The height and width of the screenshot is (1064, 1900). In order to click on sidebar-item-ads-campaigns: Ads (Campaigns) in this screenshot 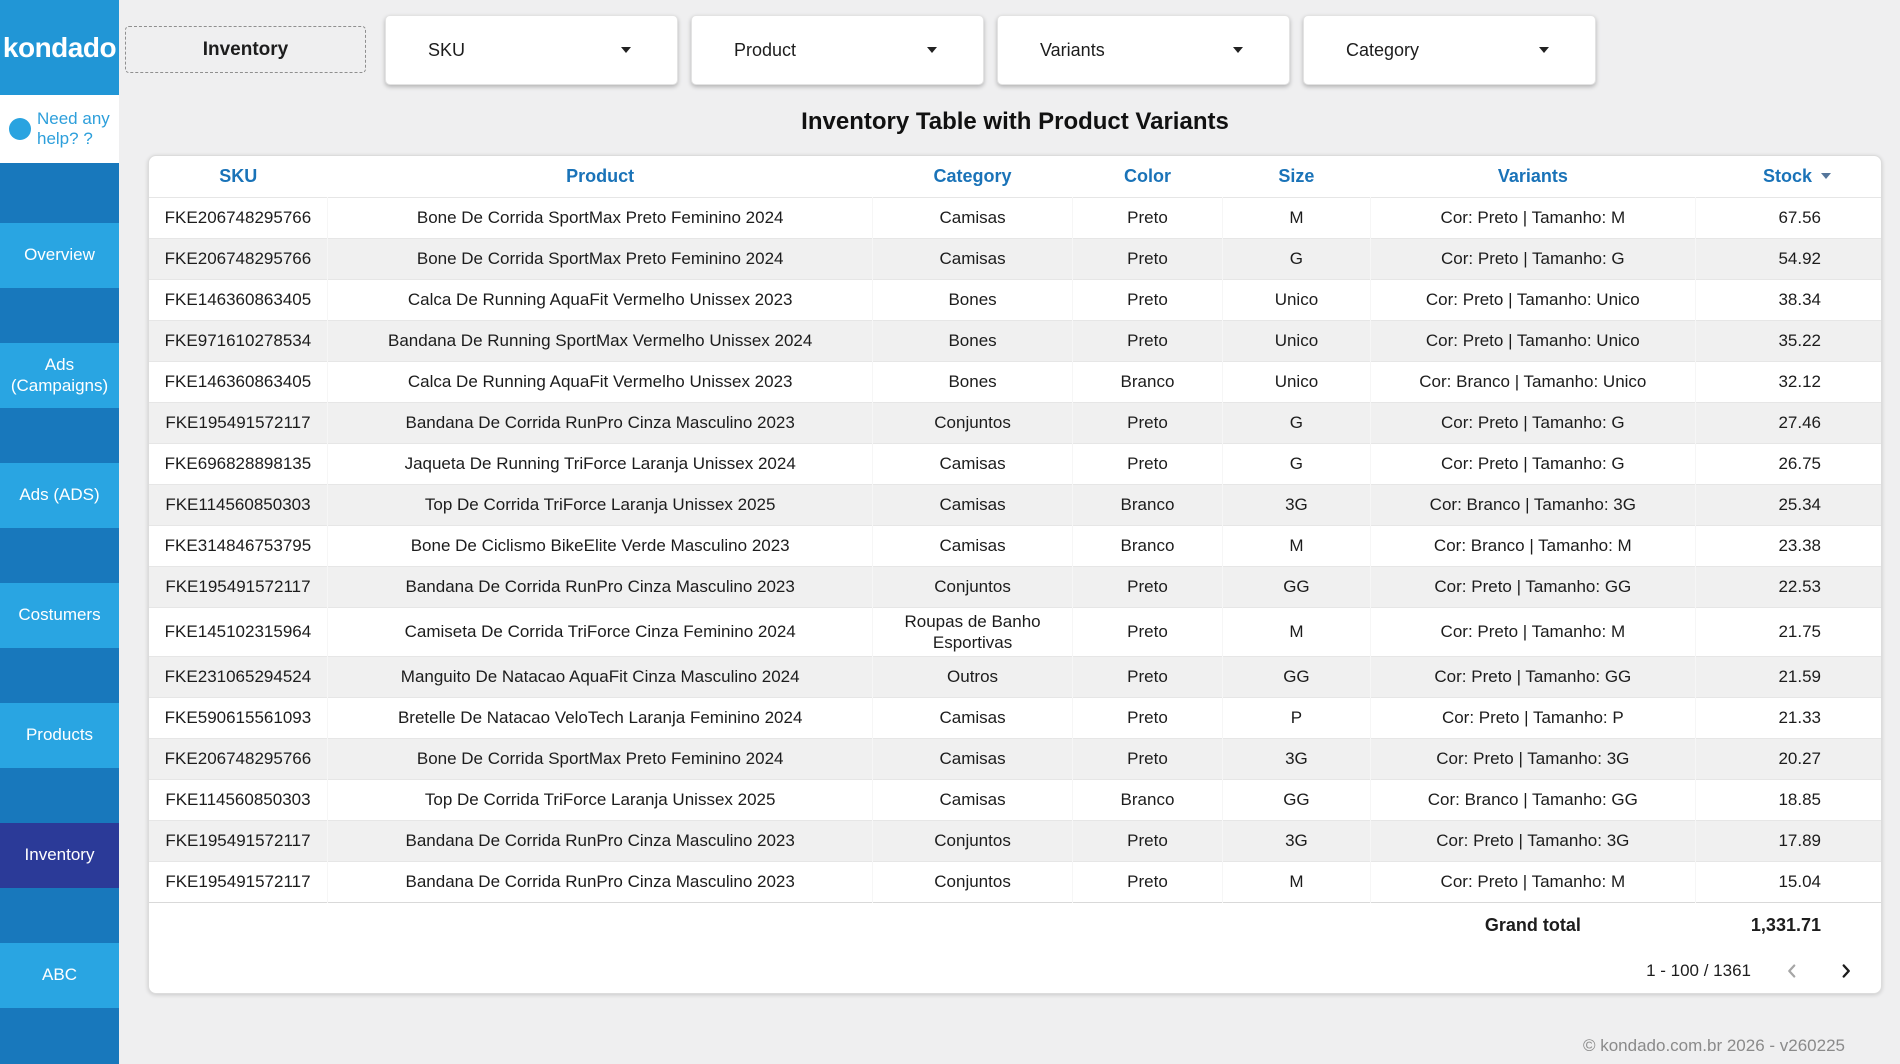, I will do `click(59, 375)`.